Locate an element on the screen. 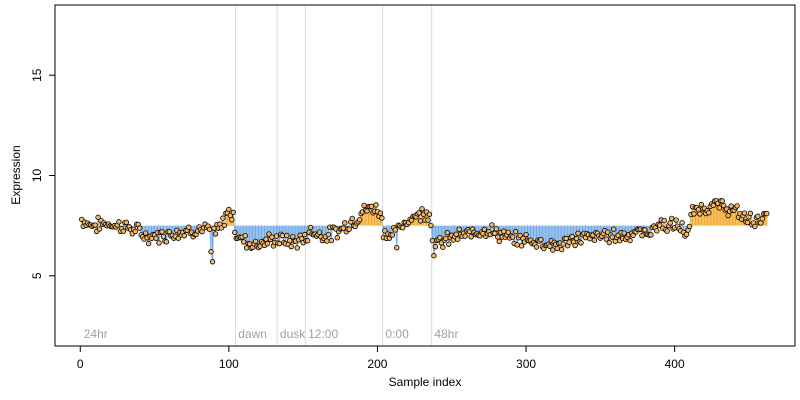  y-axis-label: Expression is located at coordinates (16, 174).